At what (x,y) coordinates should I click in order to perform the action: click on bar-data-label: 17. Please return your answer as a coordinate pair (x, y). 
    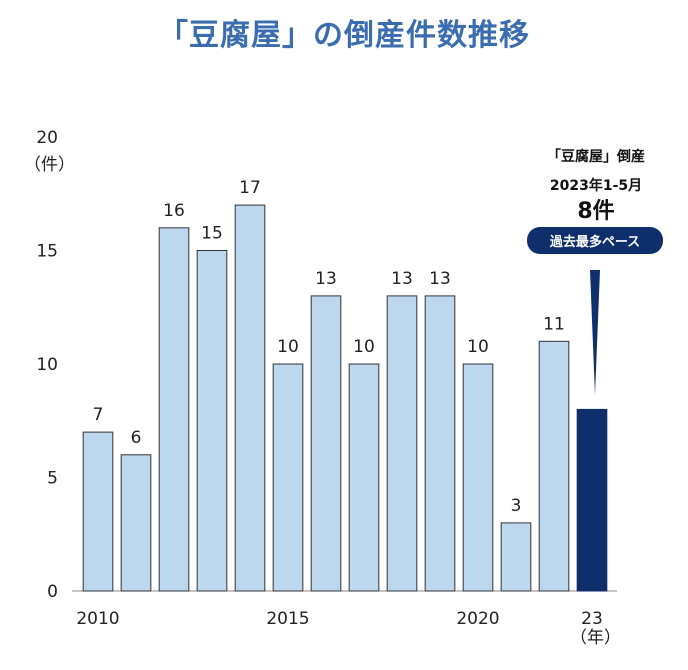
    Looking at the image, I should click on (250, 188).